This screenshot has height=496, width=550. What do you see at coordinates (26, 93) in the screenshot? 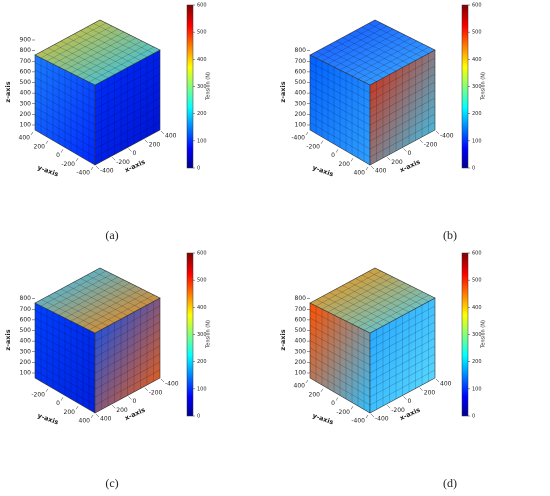
I see `z-tick-label: 400` at bounding box center [26, 93].